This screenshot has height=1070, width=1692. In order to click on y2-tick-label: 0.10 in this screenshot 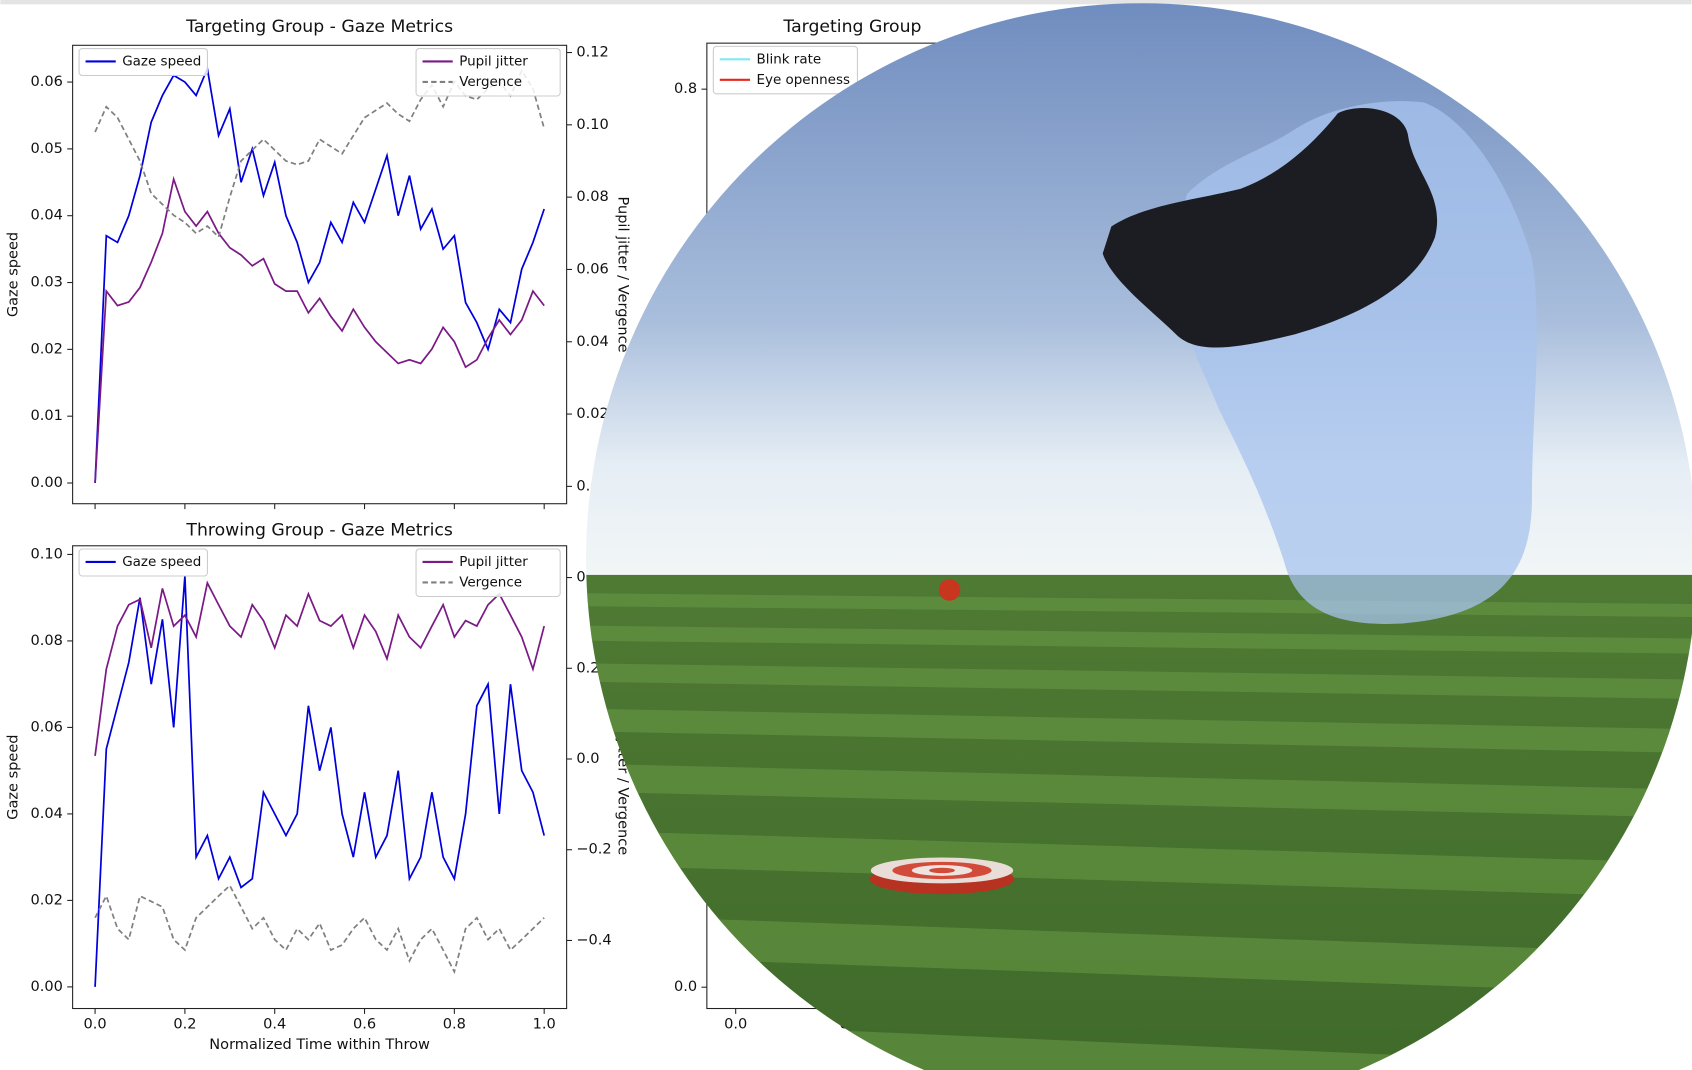, I will do `click(592, 124)`.